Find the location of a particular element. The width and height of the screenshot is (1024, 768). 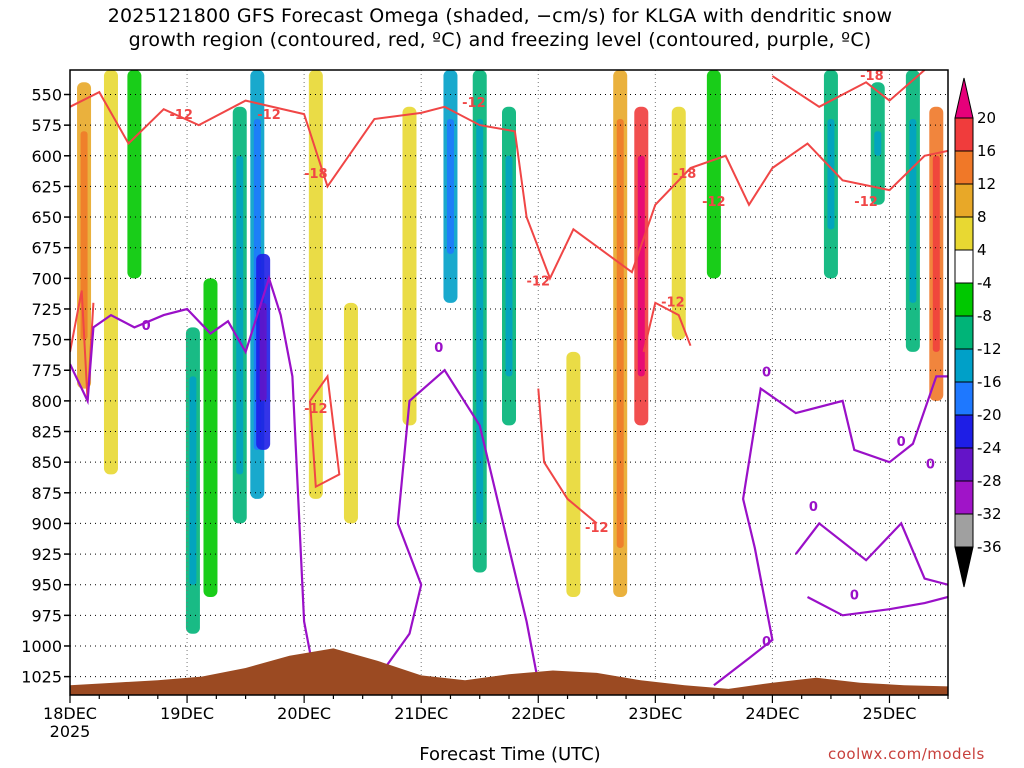

y-tick-label: 725 is located at coordinates (46, 309).